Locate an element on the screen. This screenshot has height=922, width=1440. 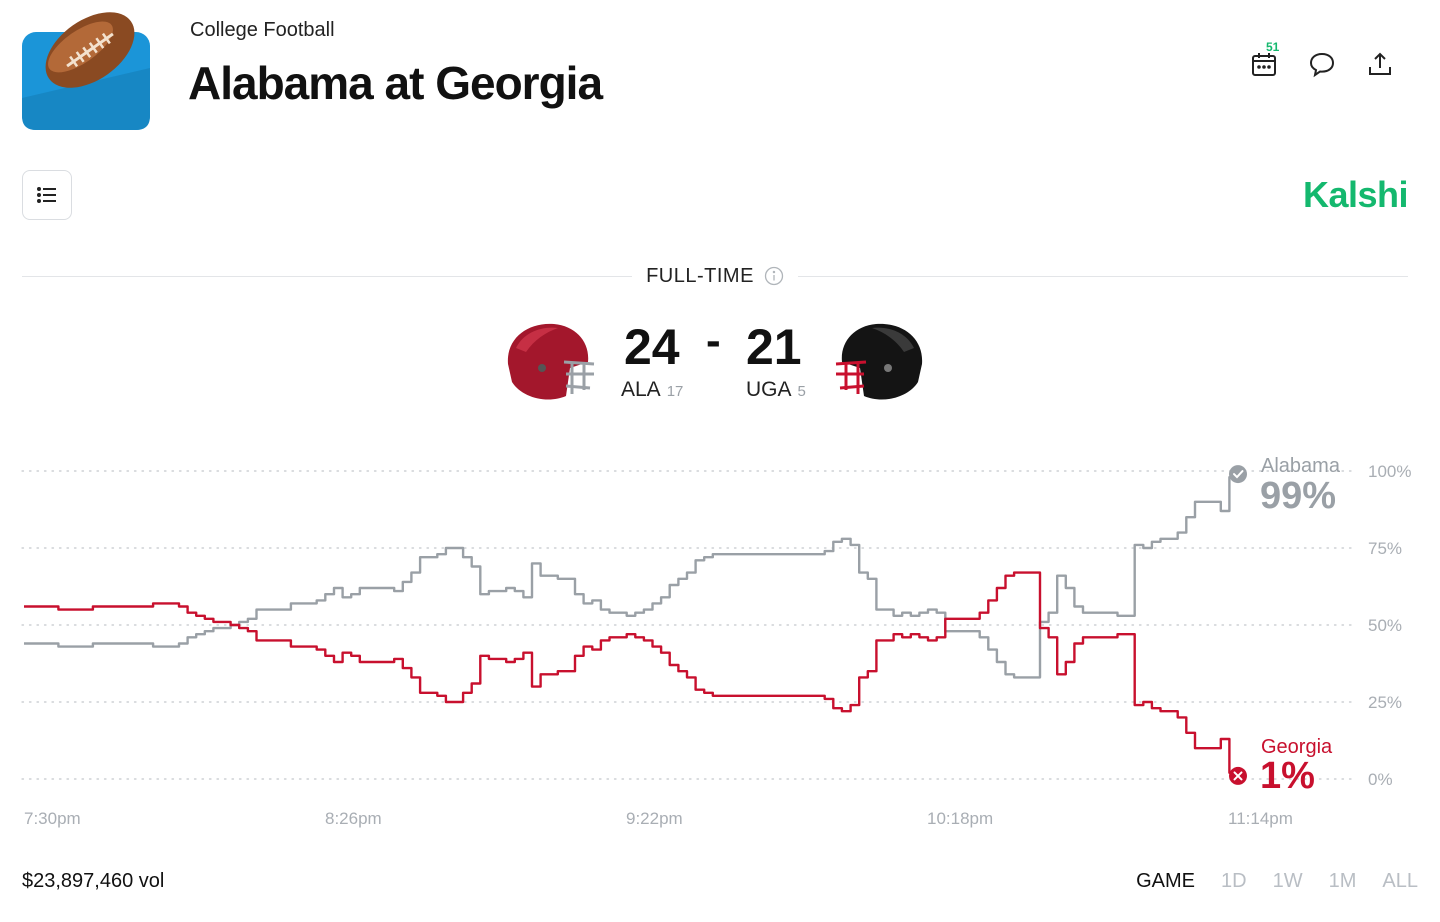
range-1m: 1M is located at coordinates (1342, 881).